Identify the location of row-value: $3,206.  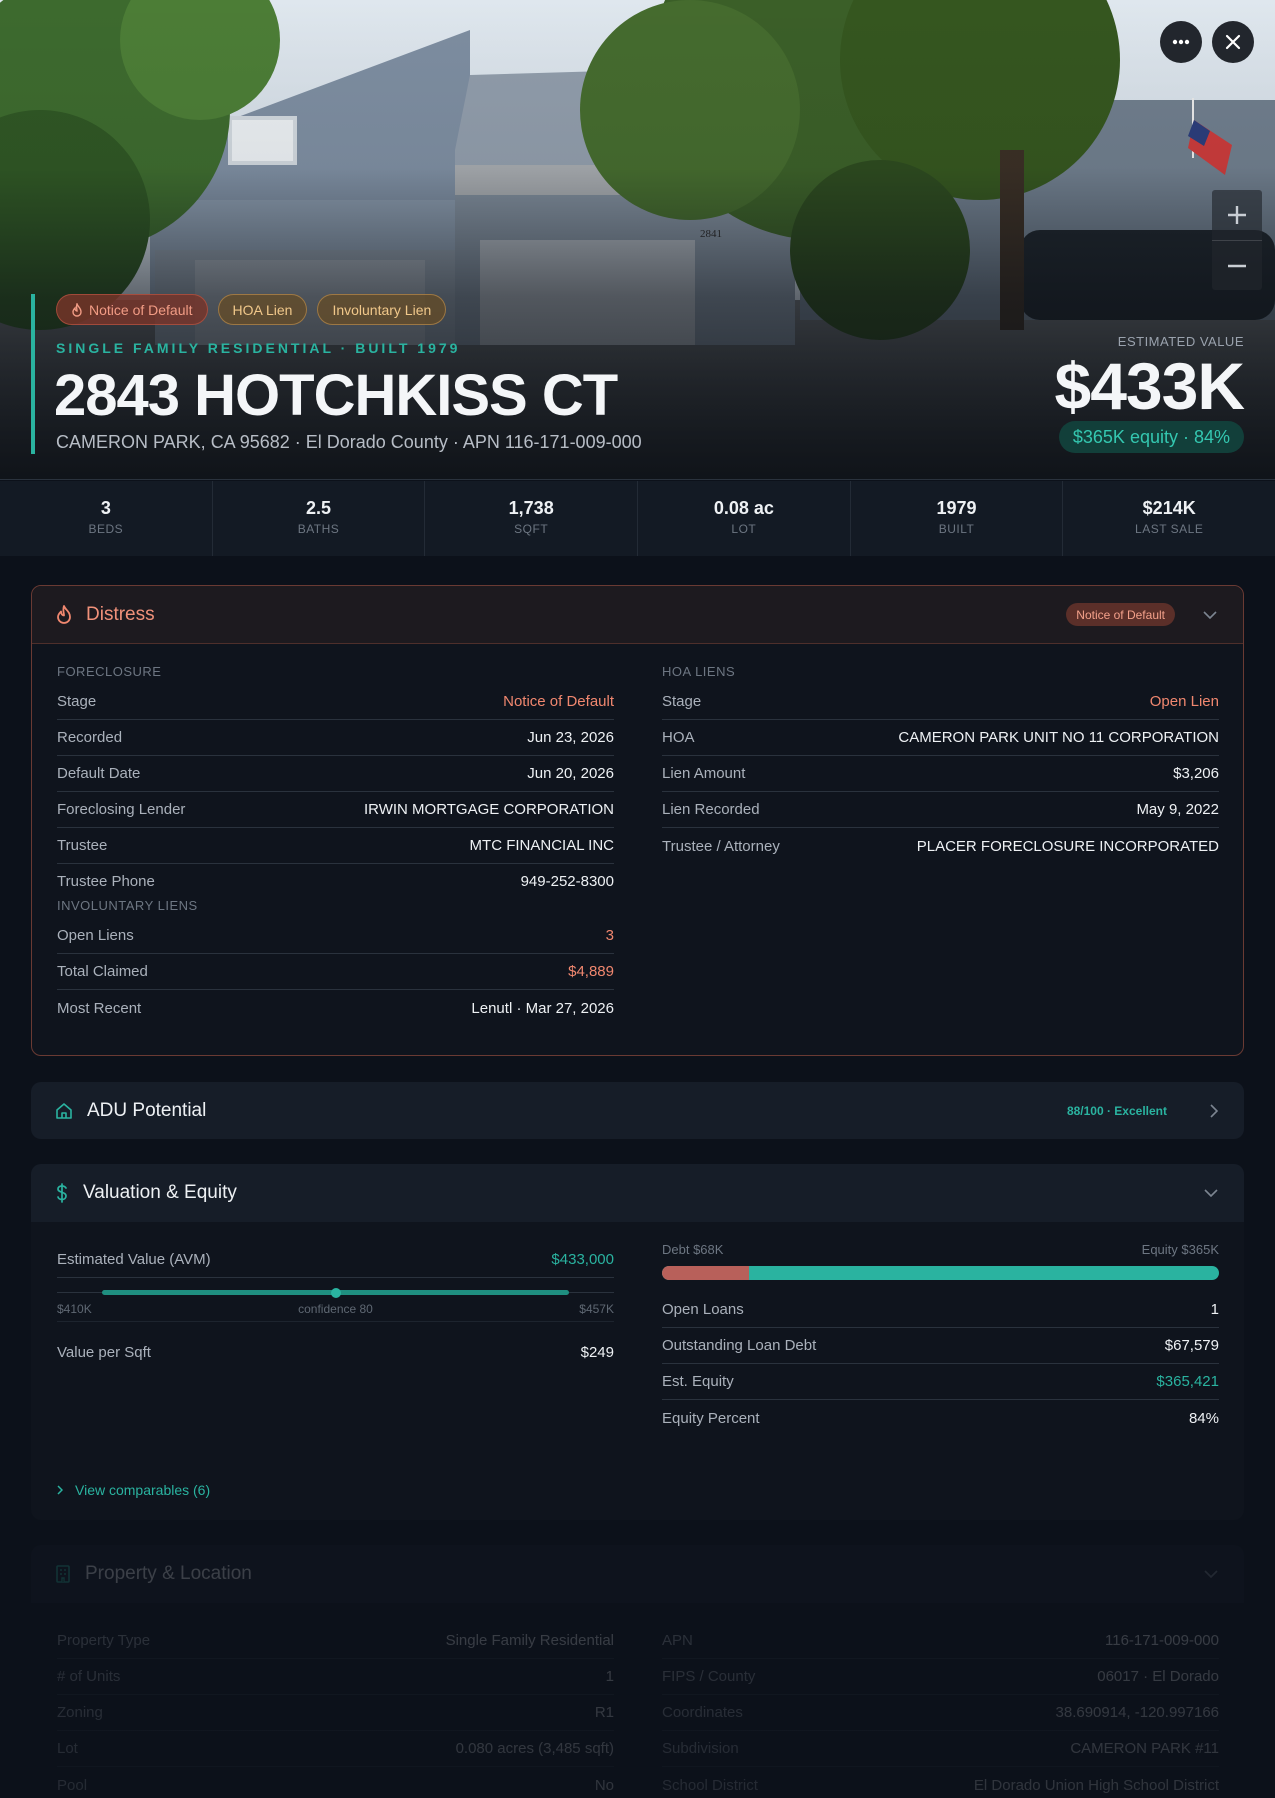
(1196, 773).